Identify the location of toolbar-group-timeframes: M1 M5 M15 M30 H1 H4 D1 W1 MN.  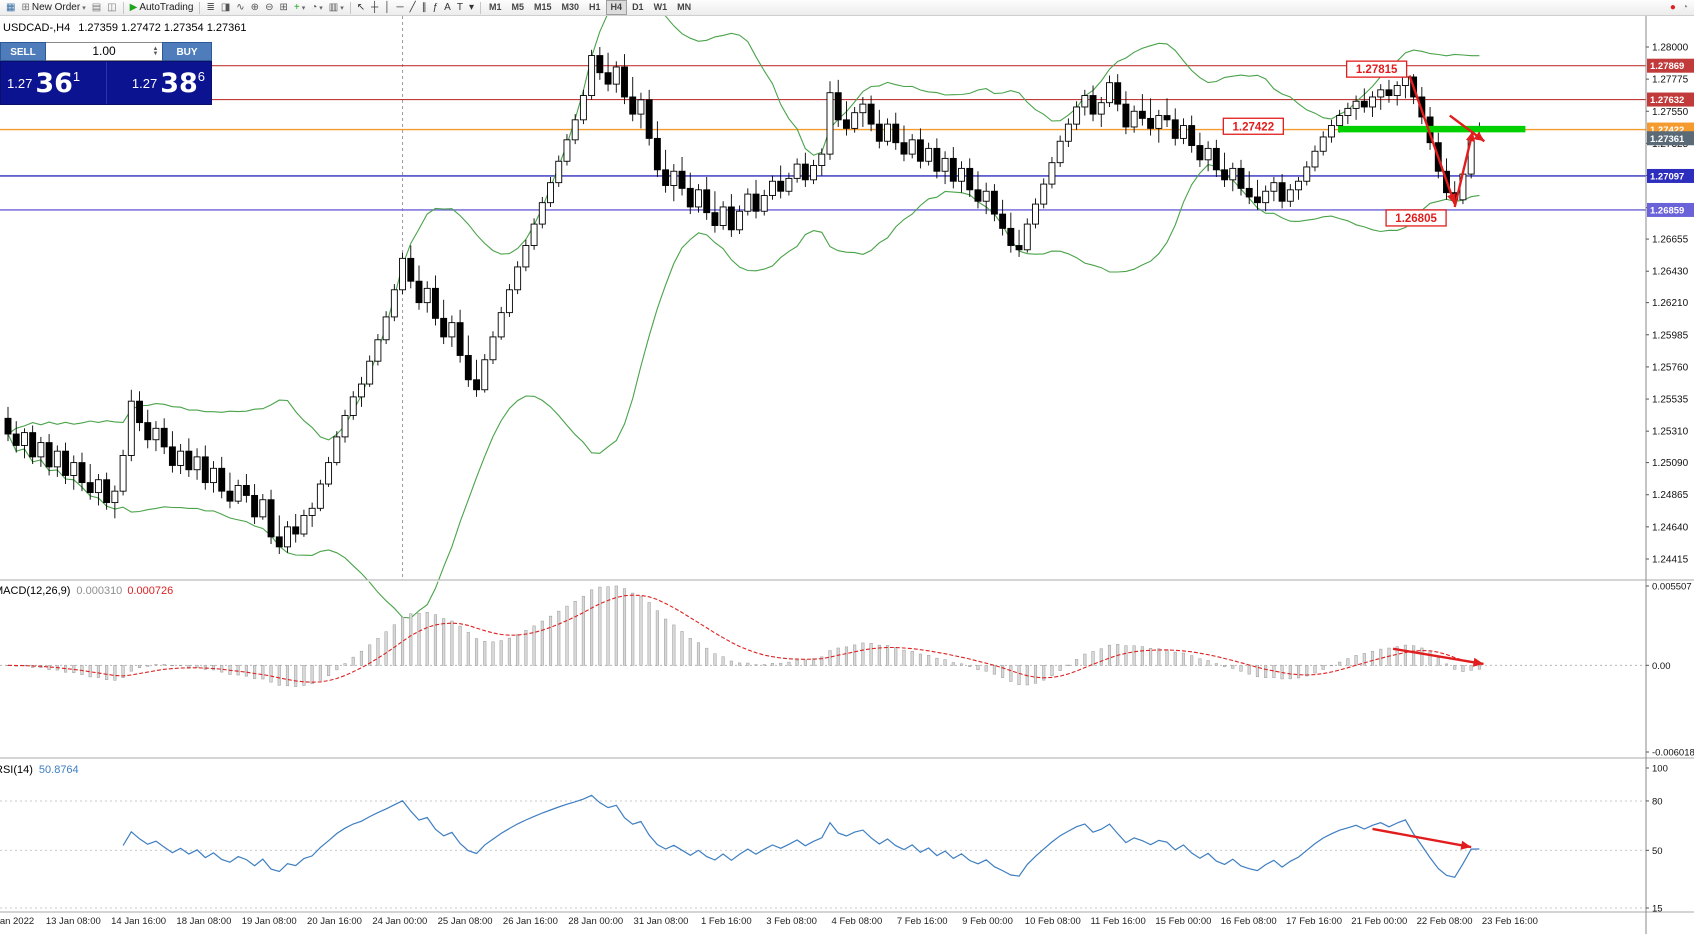
(590, 7).